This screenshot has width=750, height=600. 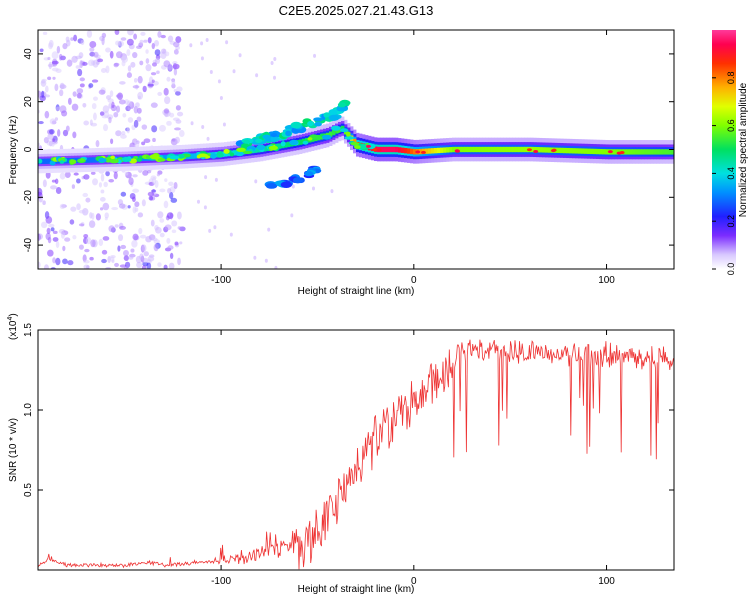 I want to click on colorbar-tick-label: 0.4, so click(x=731, y=173).